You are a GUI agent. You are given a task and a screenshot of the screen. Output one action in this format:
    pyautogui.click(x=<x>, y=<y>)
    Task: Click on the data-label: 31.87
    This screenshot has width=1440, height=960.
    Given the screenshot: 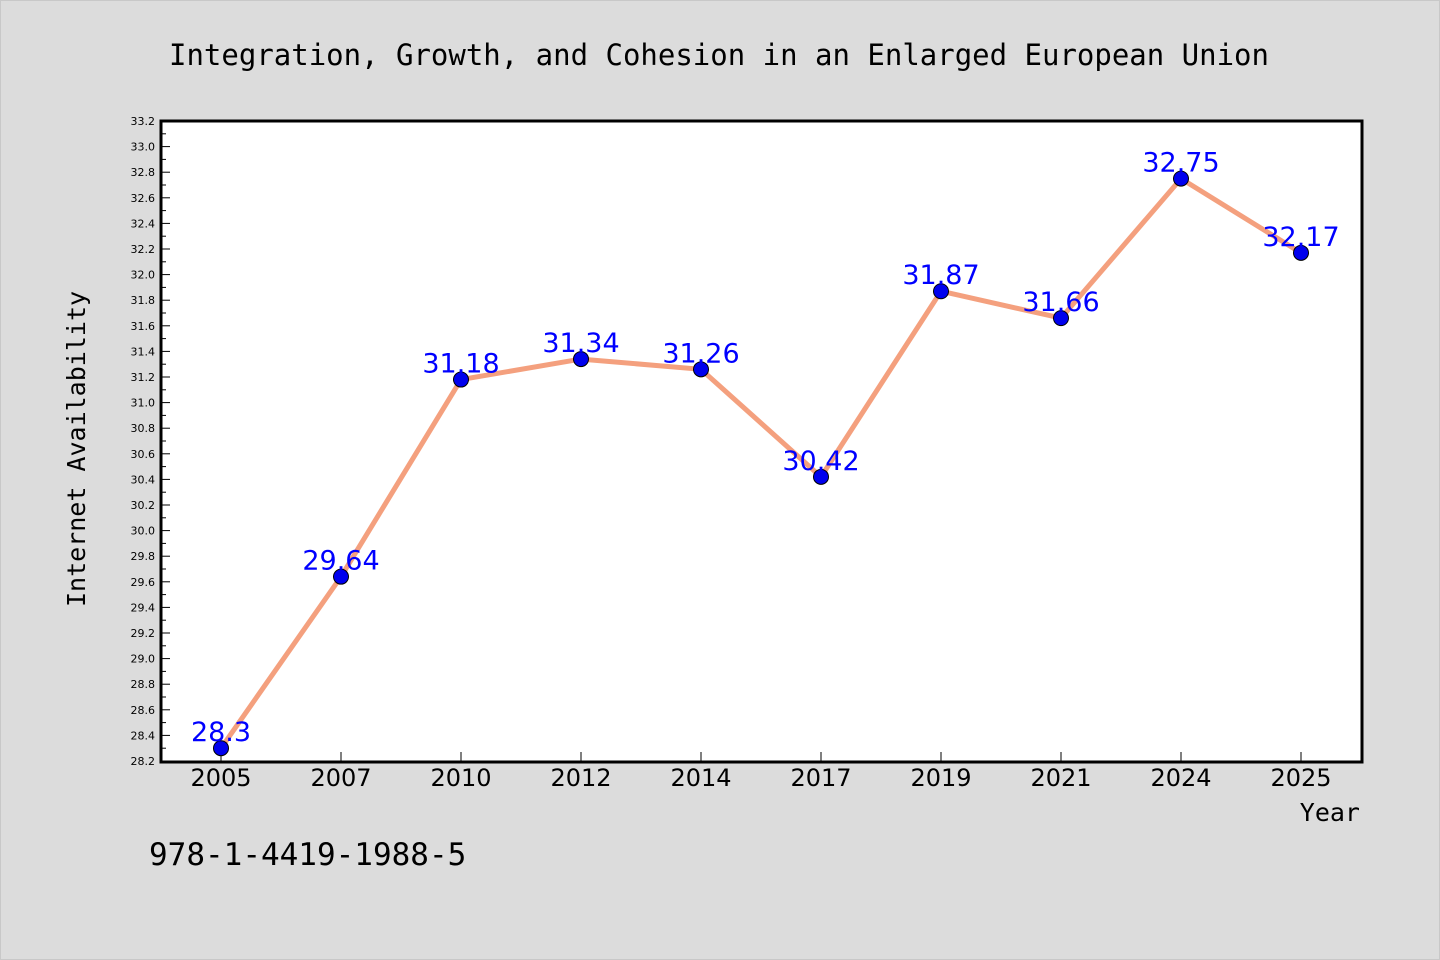 What is the action you would take?
    pyautogui.click(x=940, y=275)
    